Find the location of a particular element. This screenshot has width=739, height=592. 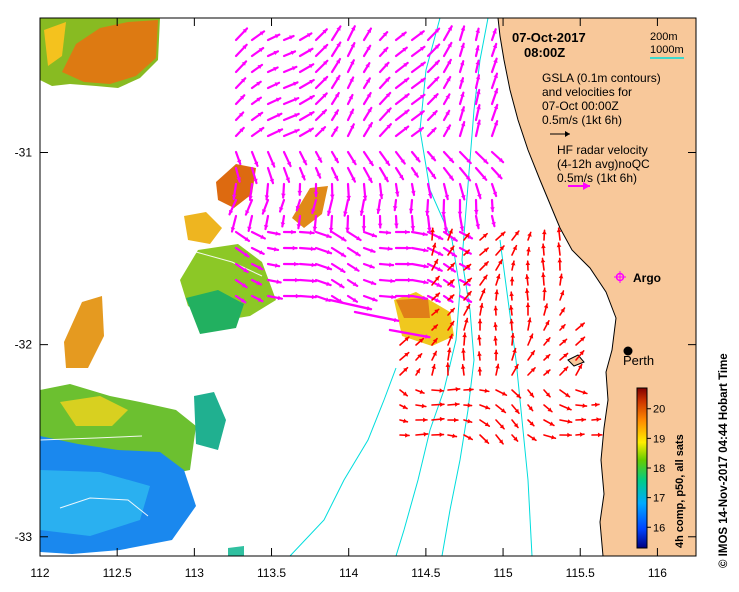

gsla-velocity-vectors is located at coordinates (501, 336).